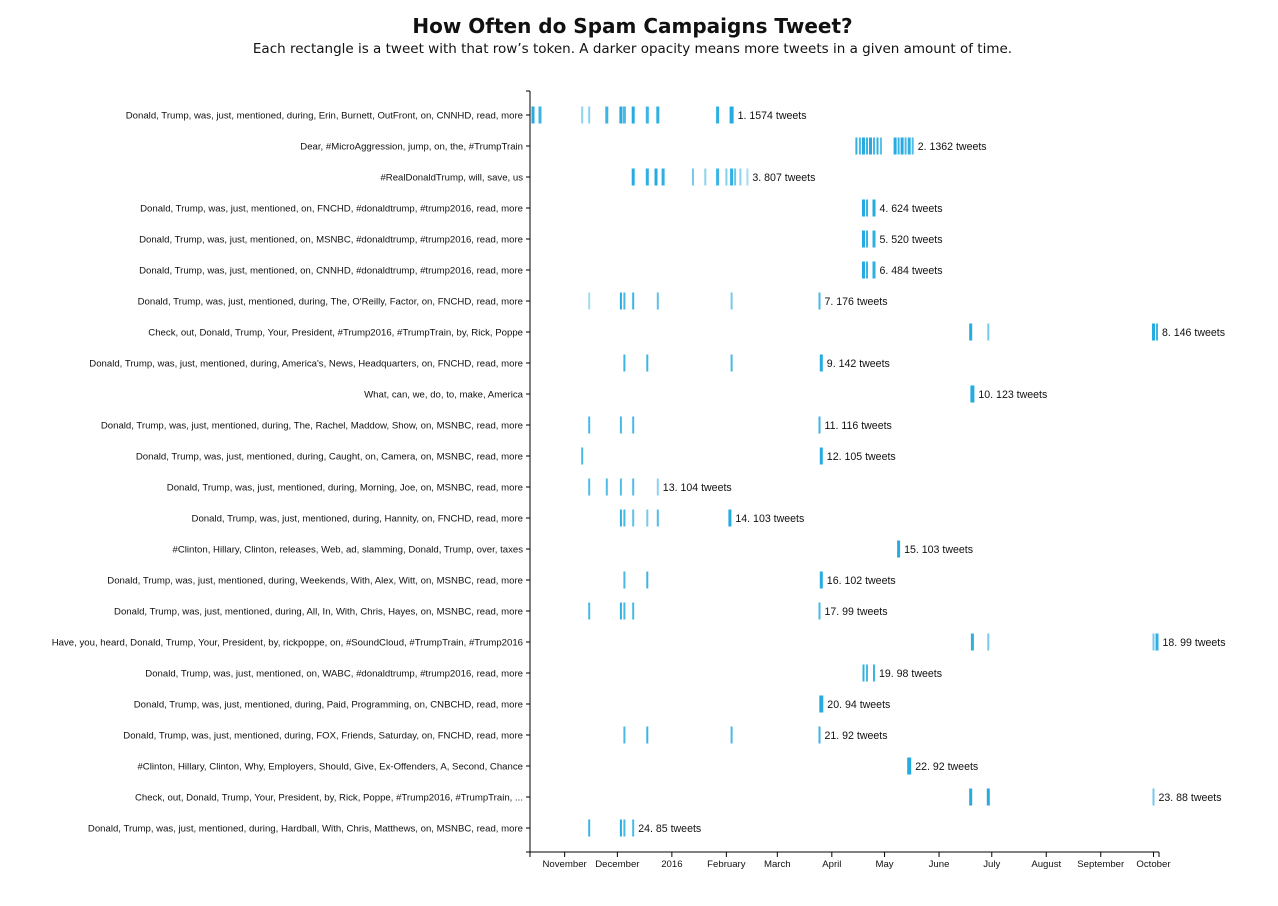 Image resolution: width=1278 pixels, height=906 pixels. What do you see at coordinates (1101, 864) in the screenshot?
I see `x-tick-label: September` at bounding box center [1101, 864].